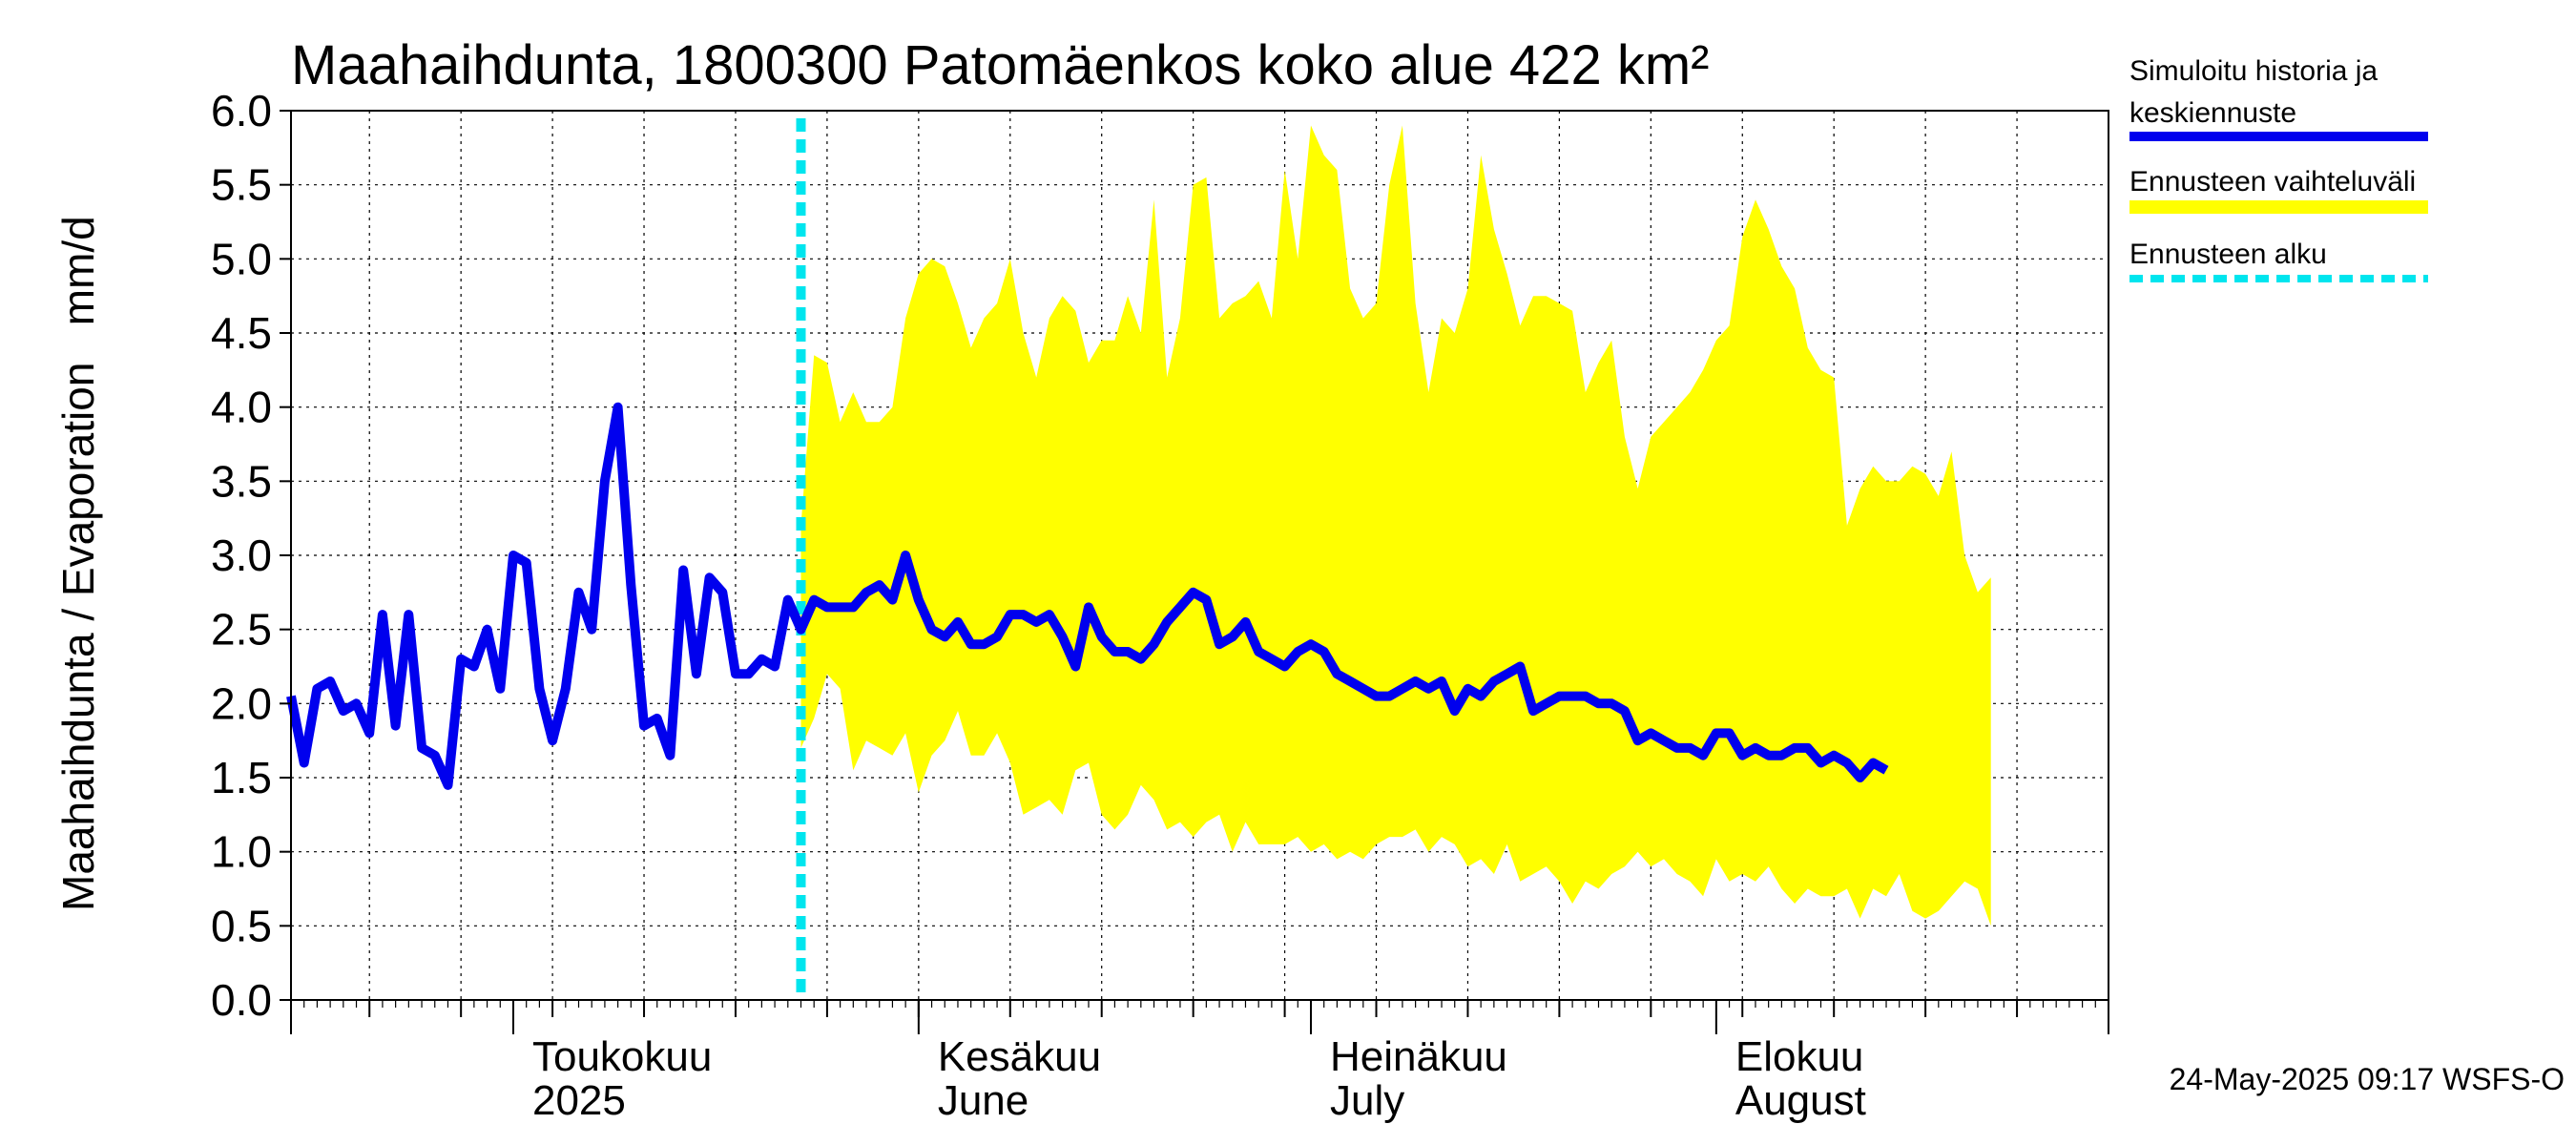  I want to click on x-month-label: Heinäkuu, so click(1418, 1056).